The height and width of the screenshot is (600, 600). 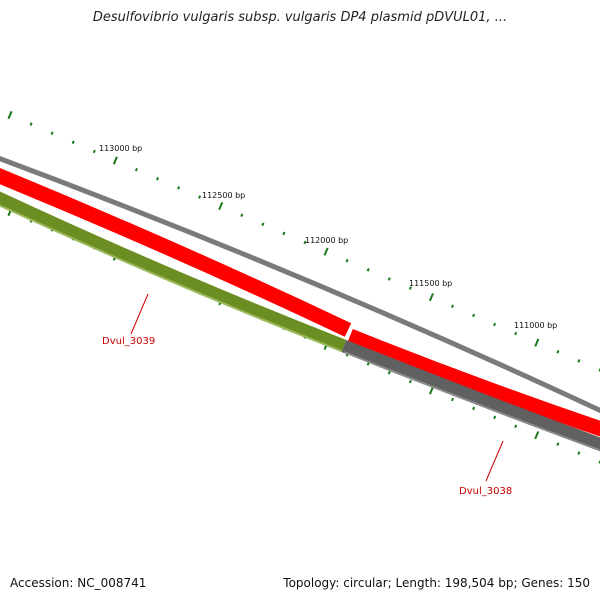 I want to click on tick-label-112500: 112500 bp, so click(x=223, y=195).